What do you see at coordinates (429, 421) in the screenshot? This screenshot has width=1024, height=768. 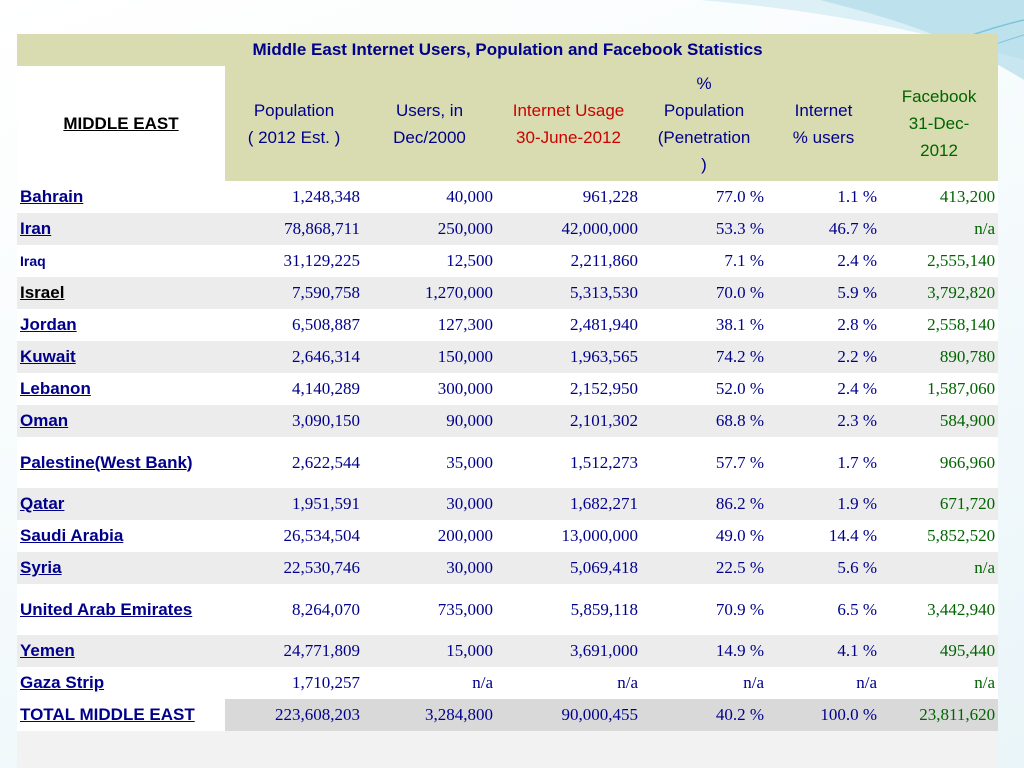 I see `cell-users-2000: 90,000` at bounding box center [429, 421].